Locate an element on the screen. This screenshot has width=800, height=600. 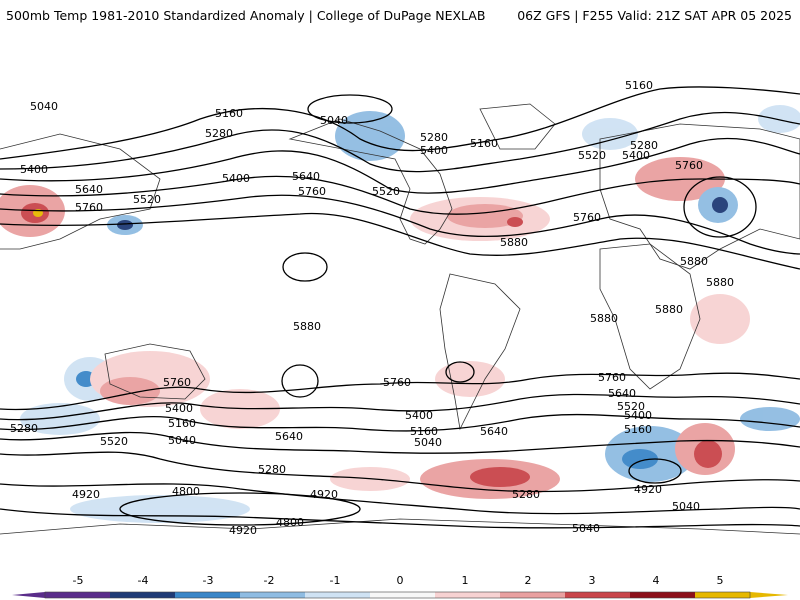
colorbar: -5 -4 -3 -2 -1 0 1 2 3 4 5 is located at coordinates (400, 586).